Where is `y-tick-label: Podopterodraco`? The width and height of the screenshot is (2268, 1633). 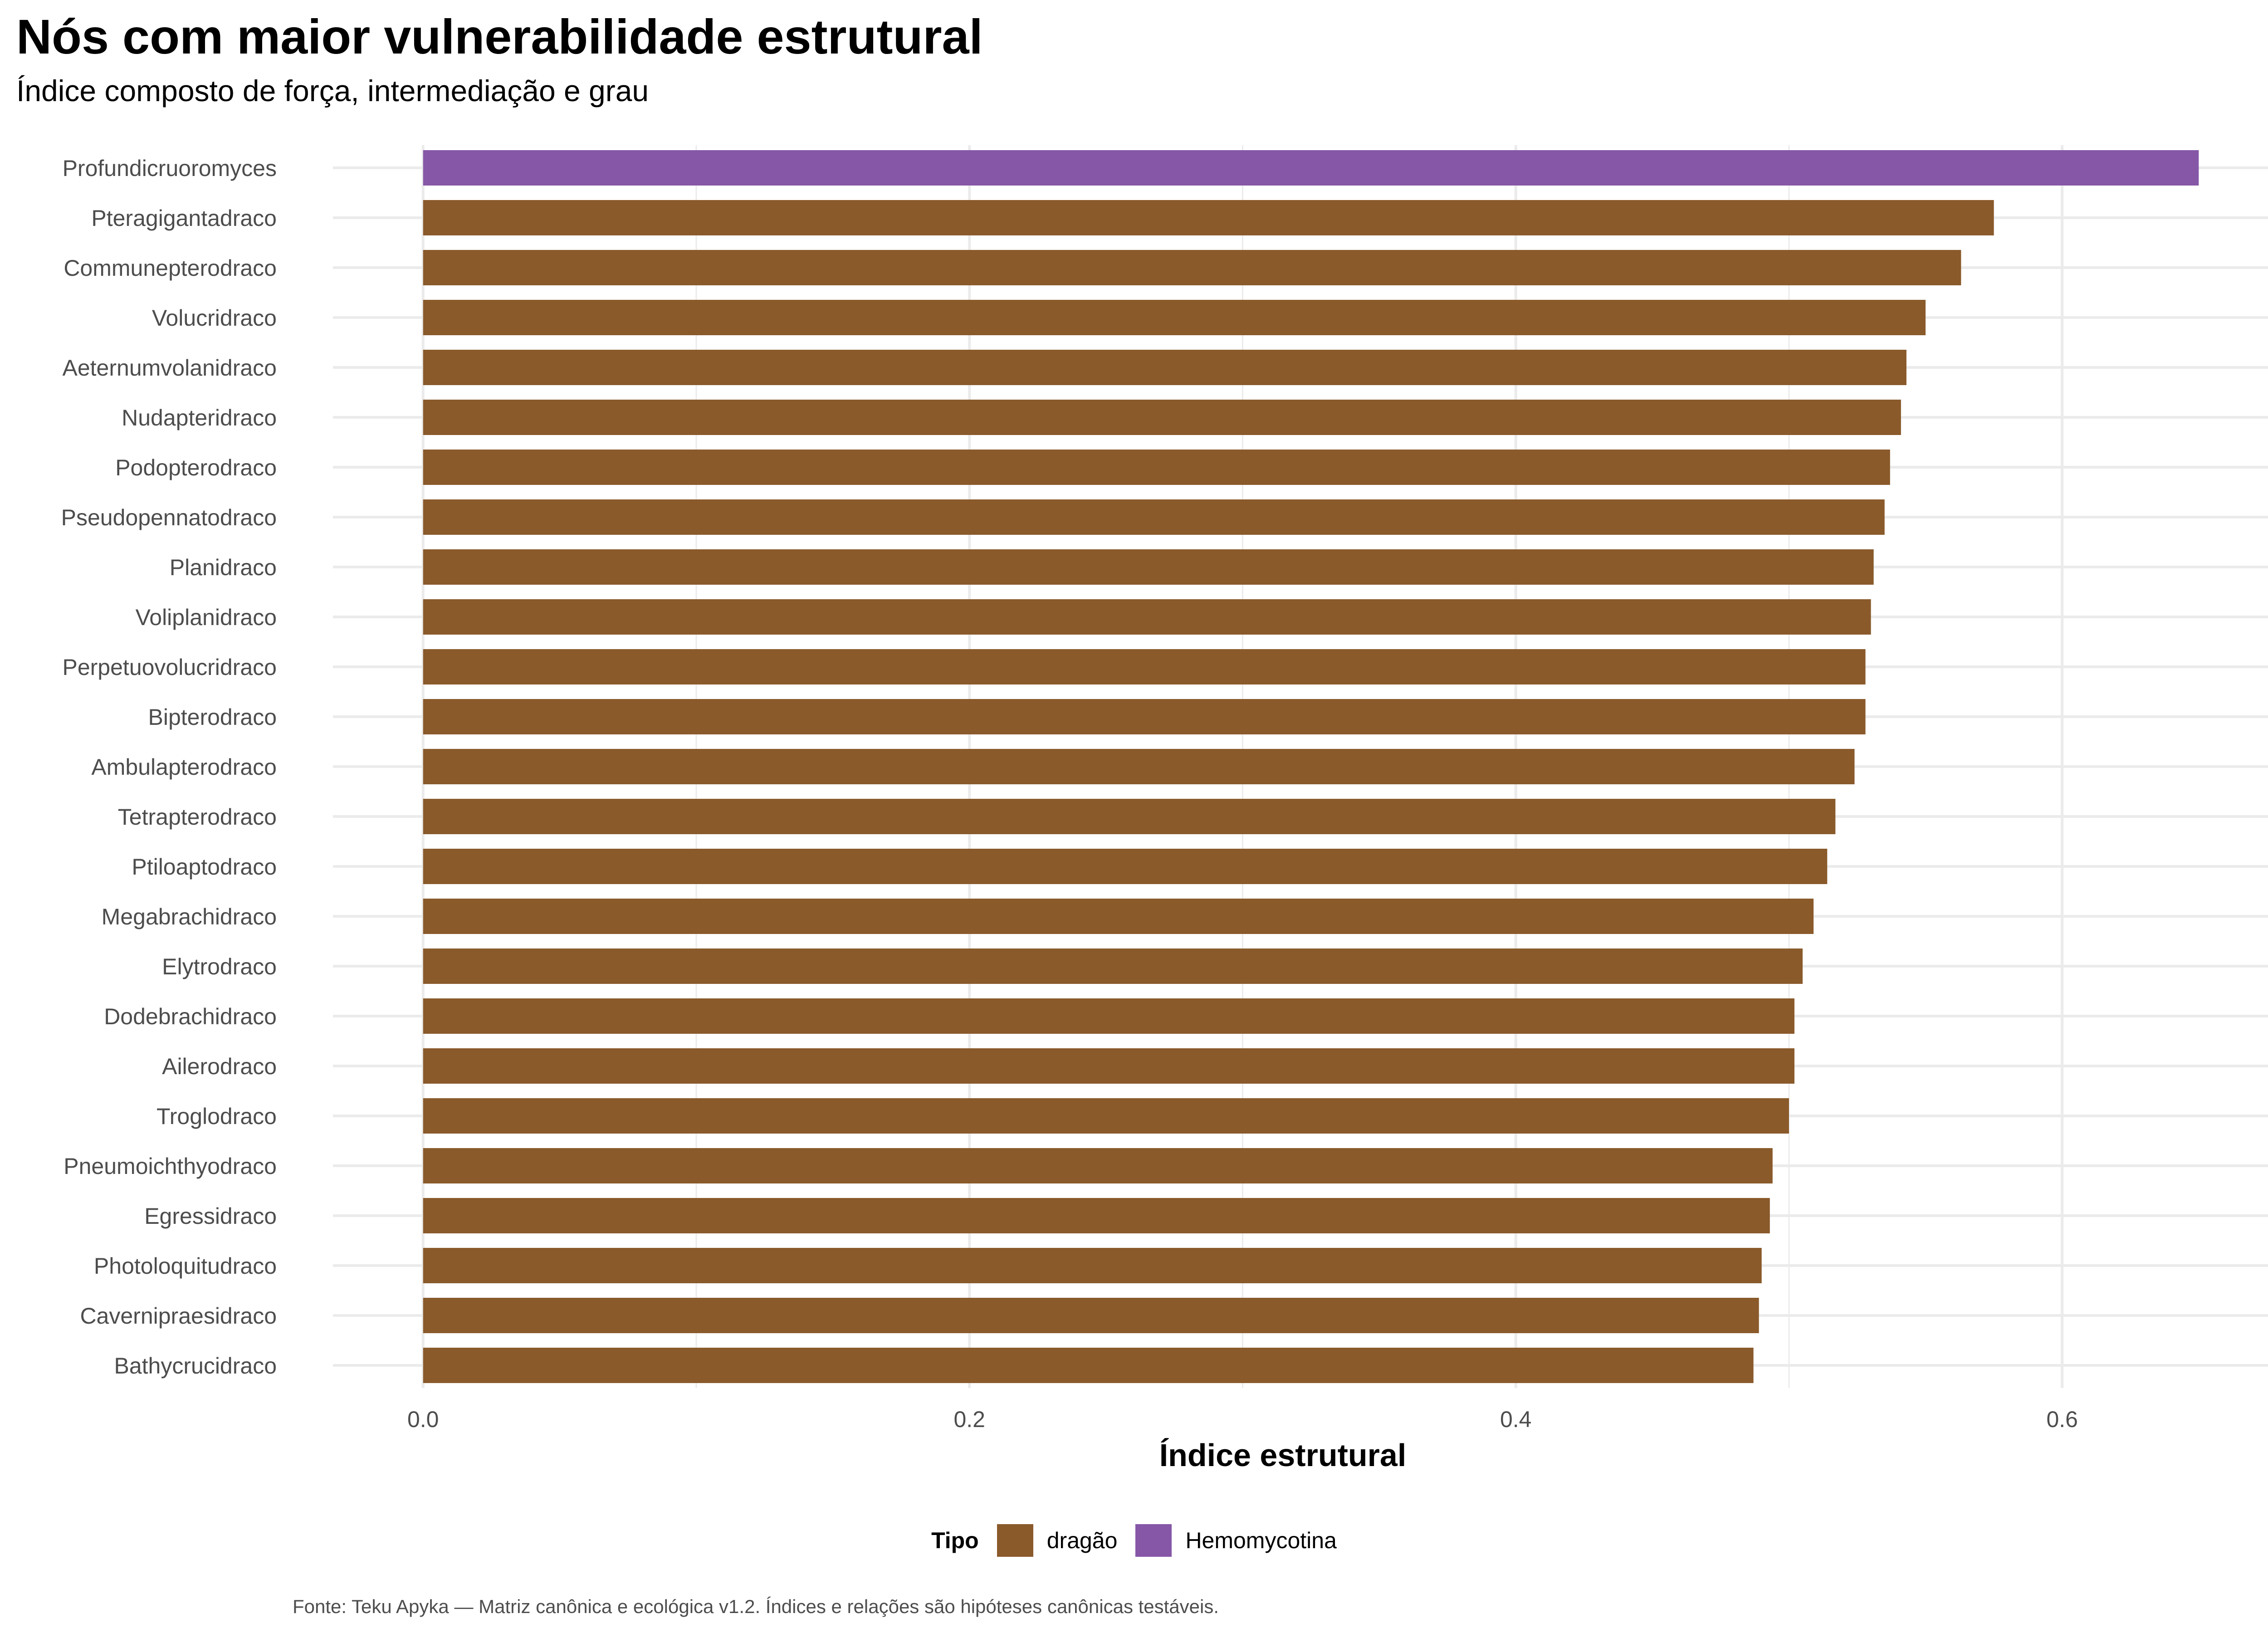 y-tick-label: Podopterodraco is located at coordinates (196, 467).